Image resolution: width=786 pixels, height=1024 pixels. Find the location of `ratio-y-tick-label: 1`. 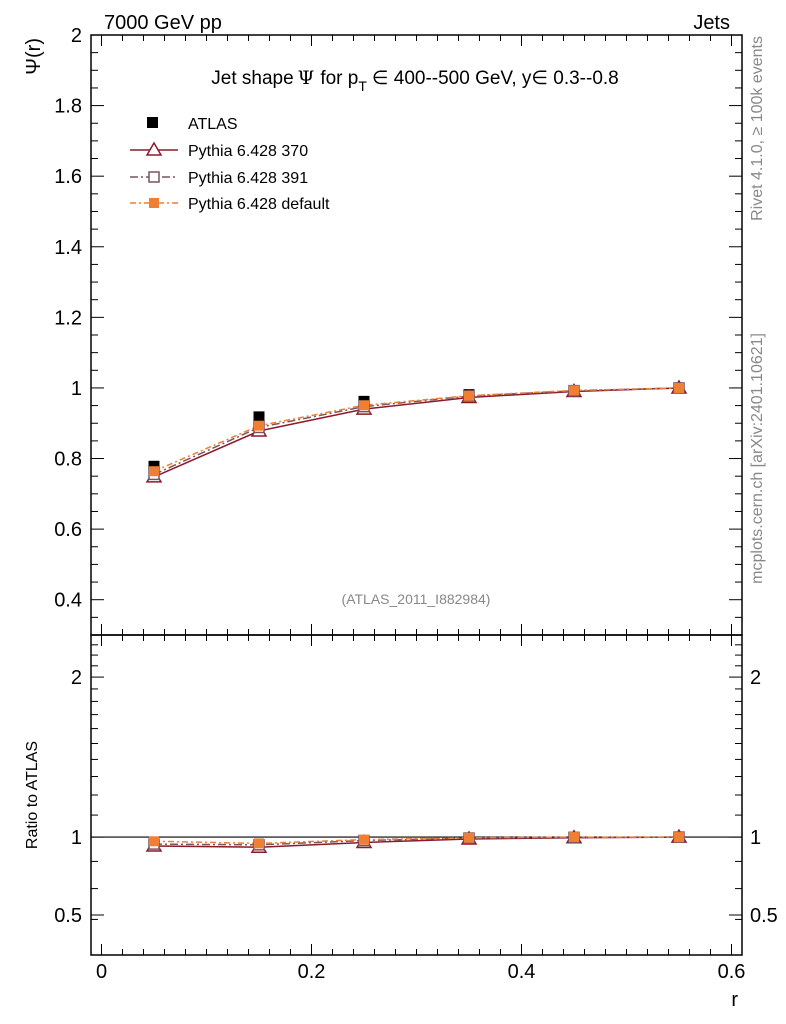

ratio-y-tick-label: 1 is located at coordinates (76, 838).